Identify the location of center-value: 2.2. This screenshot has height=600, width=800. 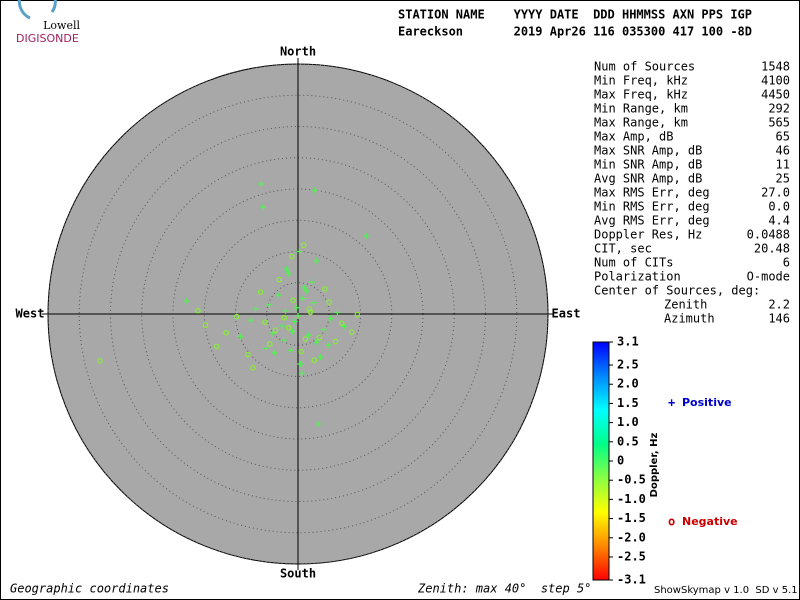
(779, 305).